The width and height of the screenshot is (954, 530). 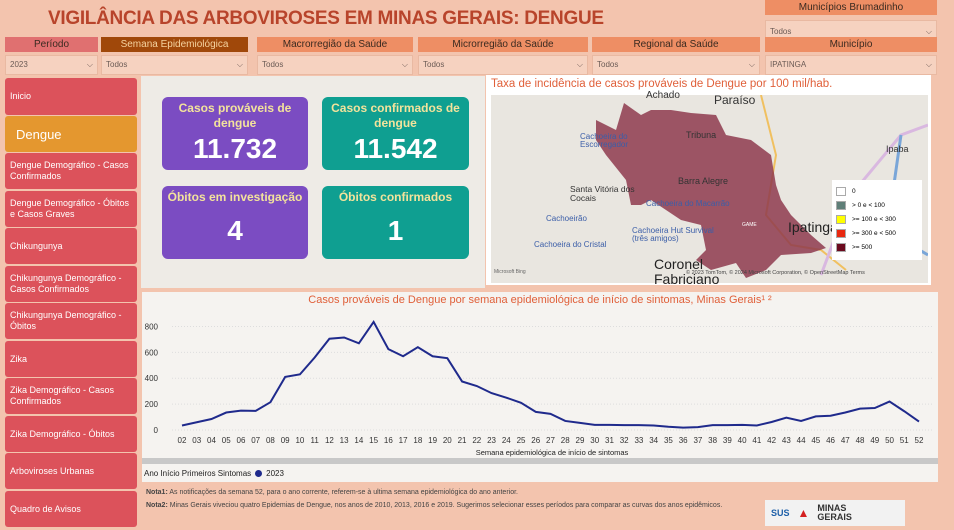 What do you see at coordinates (801, 440) in the screenshot?
I see `x-tick-label: 44` at bounding box center [801, 440].